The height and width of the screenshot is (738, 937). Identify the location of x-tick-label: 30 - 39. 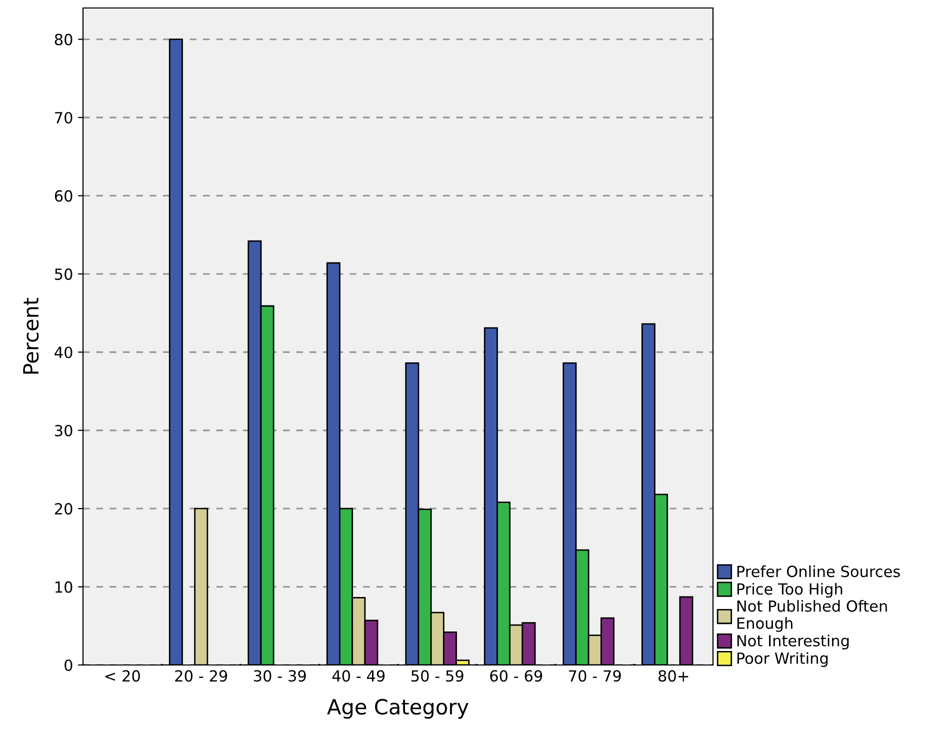
(280, 676).